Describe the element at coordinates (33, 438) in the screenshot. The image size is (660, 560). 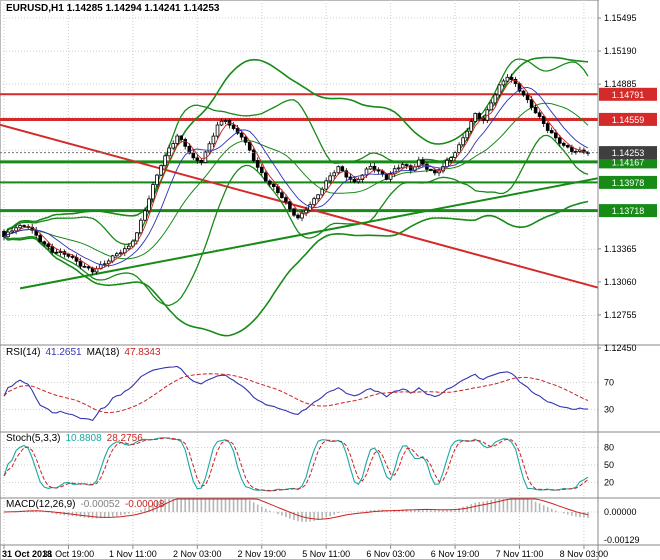
I see `stoch-name: Stoch(5,3,3)` at that location.